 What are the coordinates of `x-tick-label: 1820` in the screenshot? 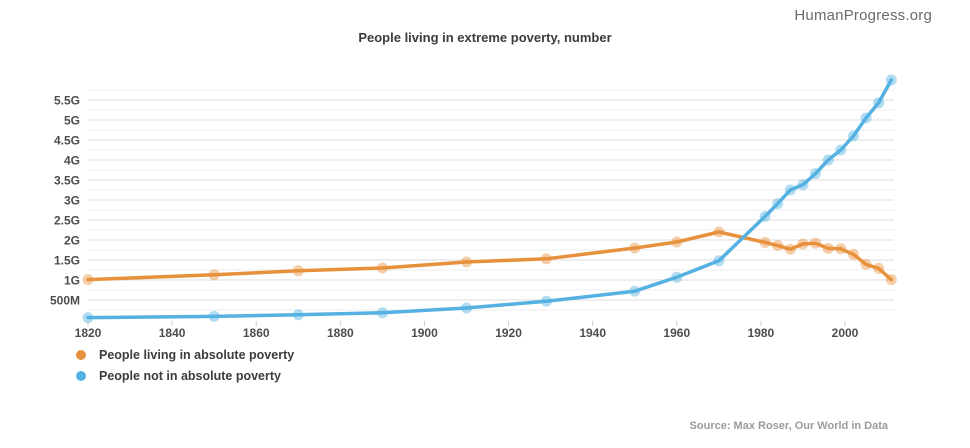 It's located at (88, 333).